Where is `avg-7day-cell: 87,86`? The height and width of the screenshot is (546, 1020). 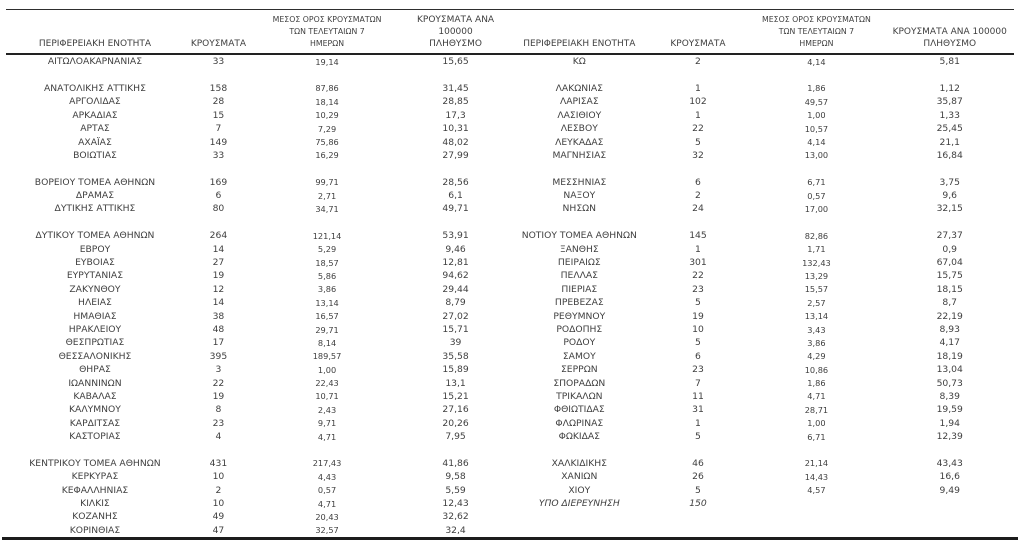
avg-7day-cell: 87,86 is located at coordinates (327, 88).